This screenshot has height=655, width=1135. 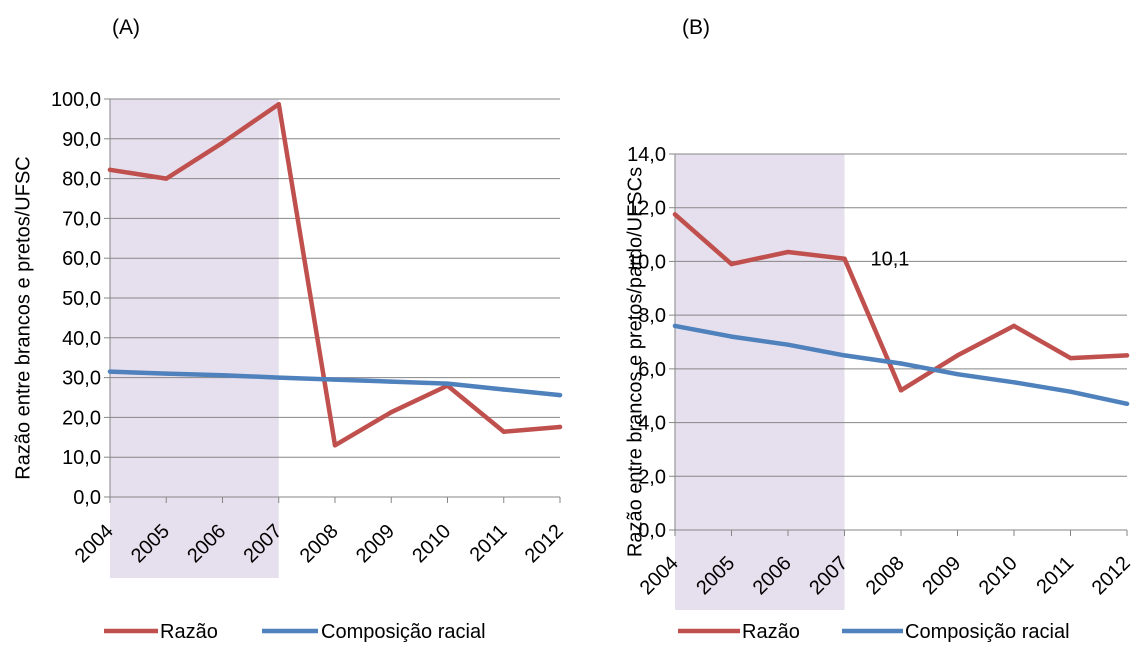 What do you see at coordinates (890, 260) in the screenshot?
I see `data-label: 10,1` at bounding box center [890, 260].